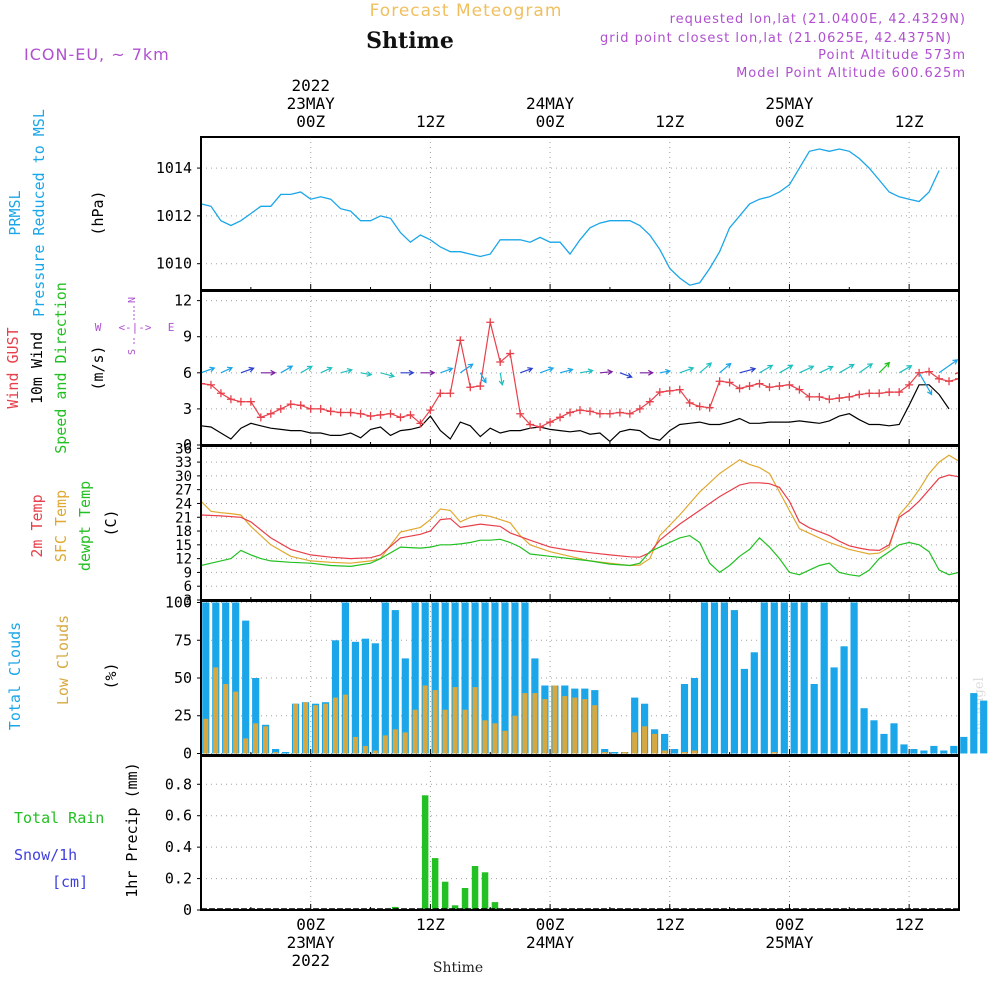 This screenshot has height=1000, width=1000. Describe the element at coordinates (174, 168) in the screenshot. I see `pressure-ytick-label: 1014` at that location.